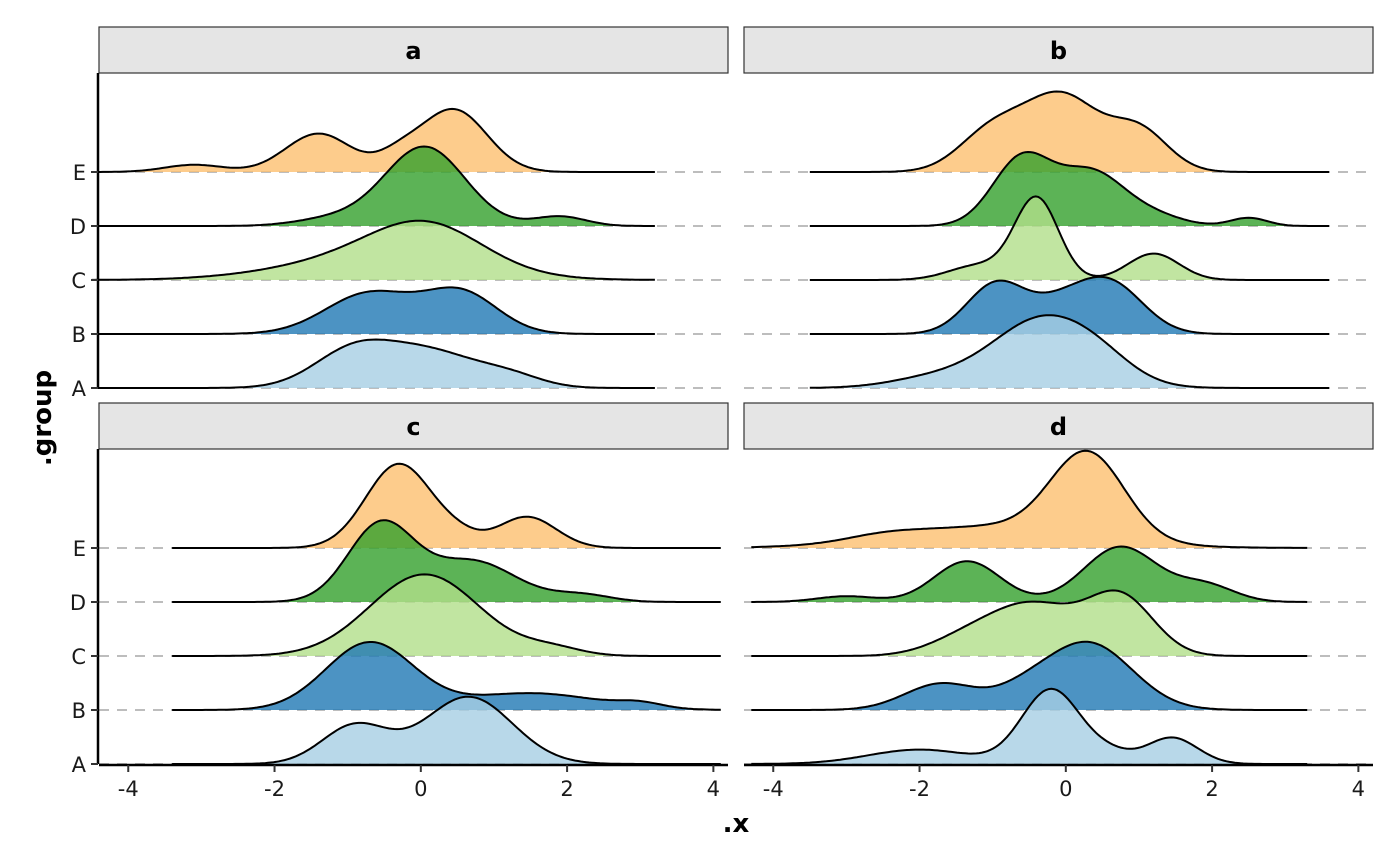 The image size is (1400, 866). I want to click on ridge-area-d-A, so click(1029, 726).